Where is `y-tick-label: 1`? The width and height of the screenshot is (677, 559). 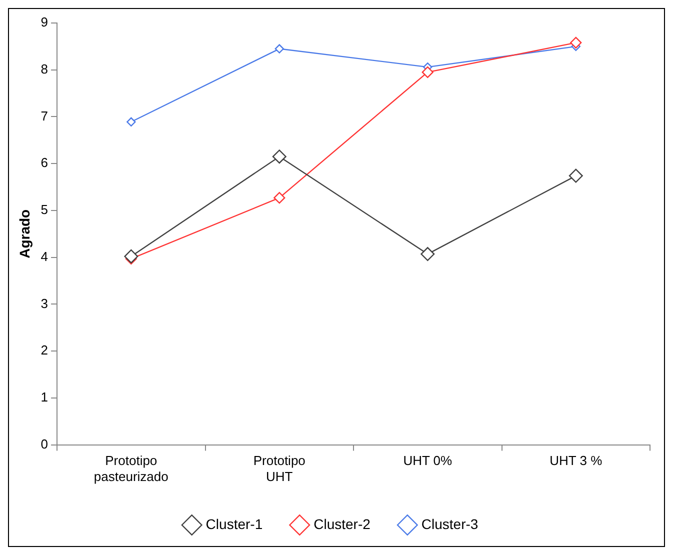 y-tick-label: 1 is located at coordinates (44, 397).